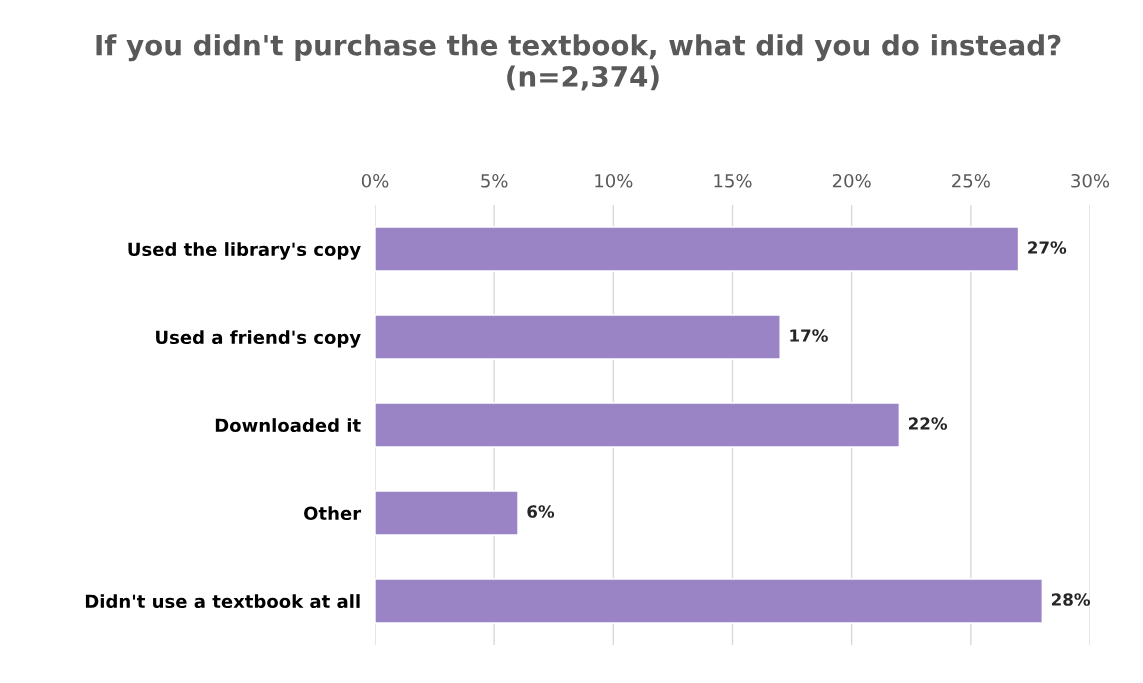 Image resolution: width=1143 pixels, height=683 pixels. Describe the element at coordinates (733, 180) in the screenshot. I see `x-tick-label: 15%` at that location.